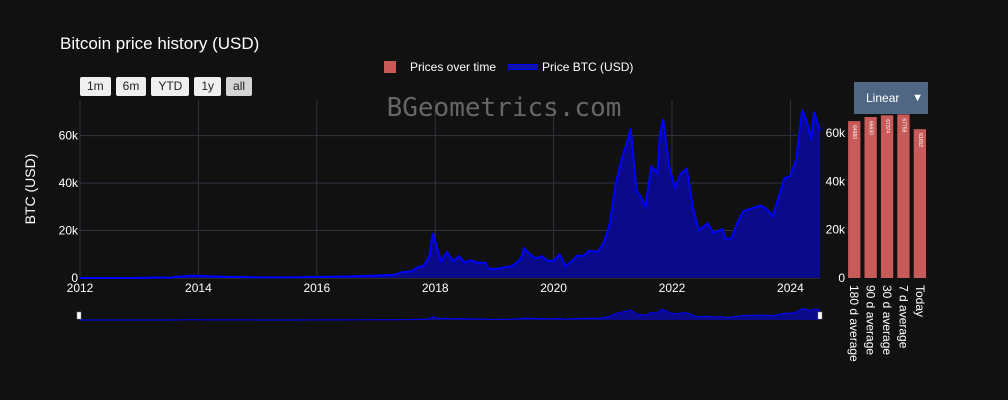 This screenshot has height=400, width=1008. What do you see at coordinates (820, 315) in the screenshot?
I see `range-slider-right-handle` at bounding box center [820, 315].